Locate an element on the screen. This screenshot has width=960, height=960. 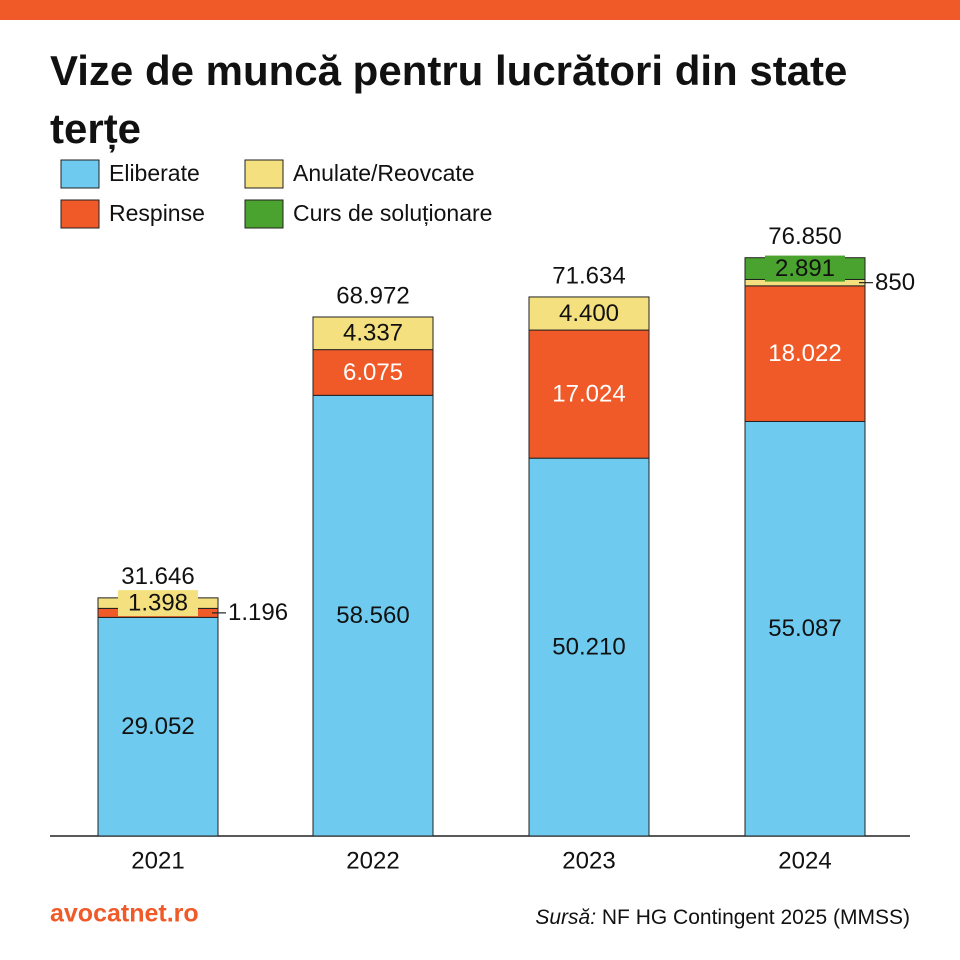
legend-label: Curs de soluționare is located at coordinates (392, 213).